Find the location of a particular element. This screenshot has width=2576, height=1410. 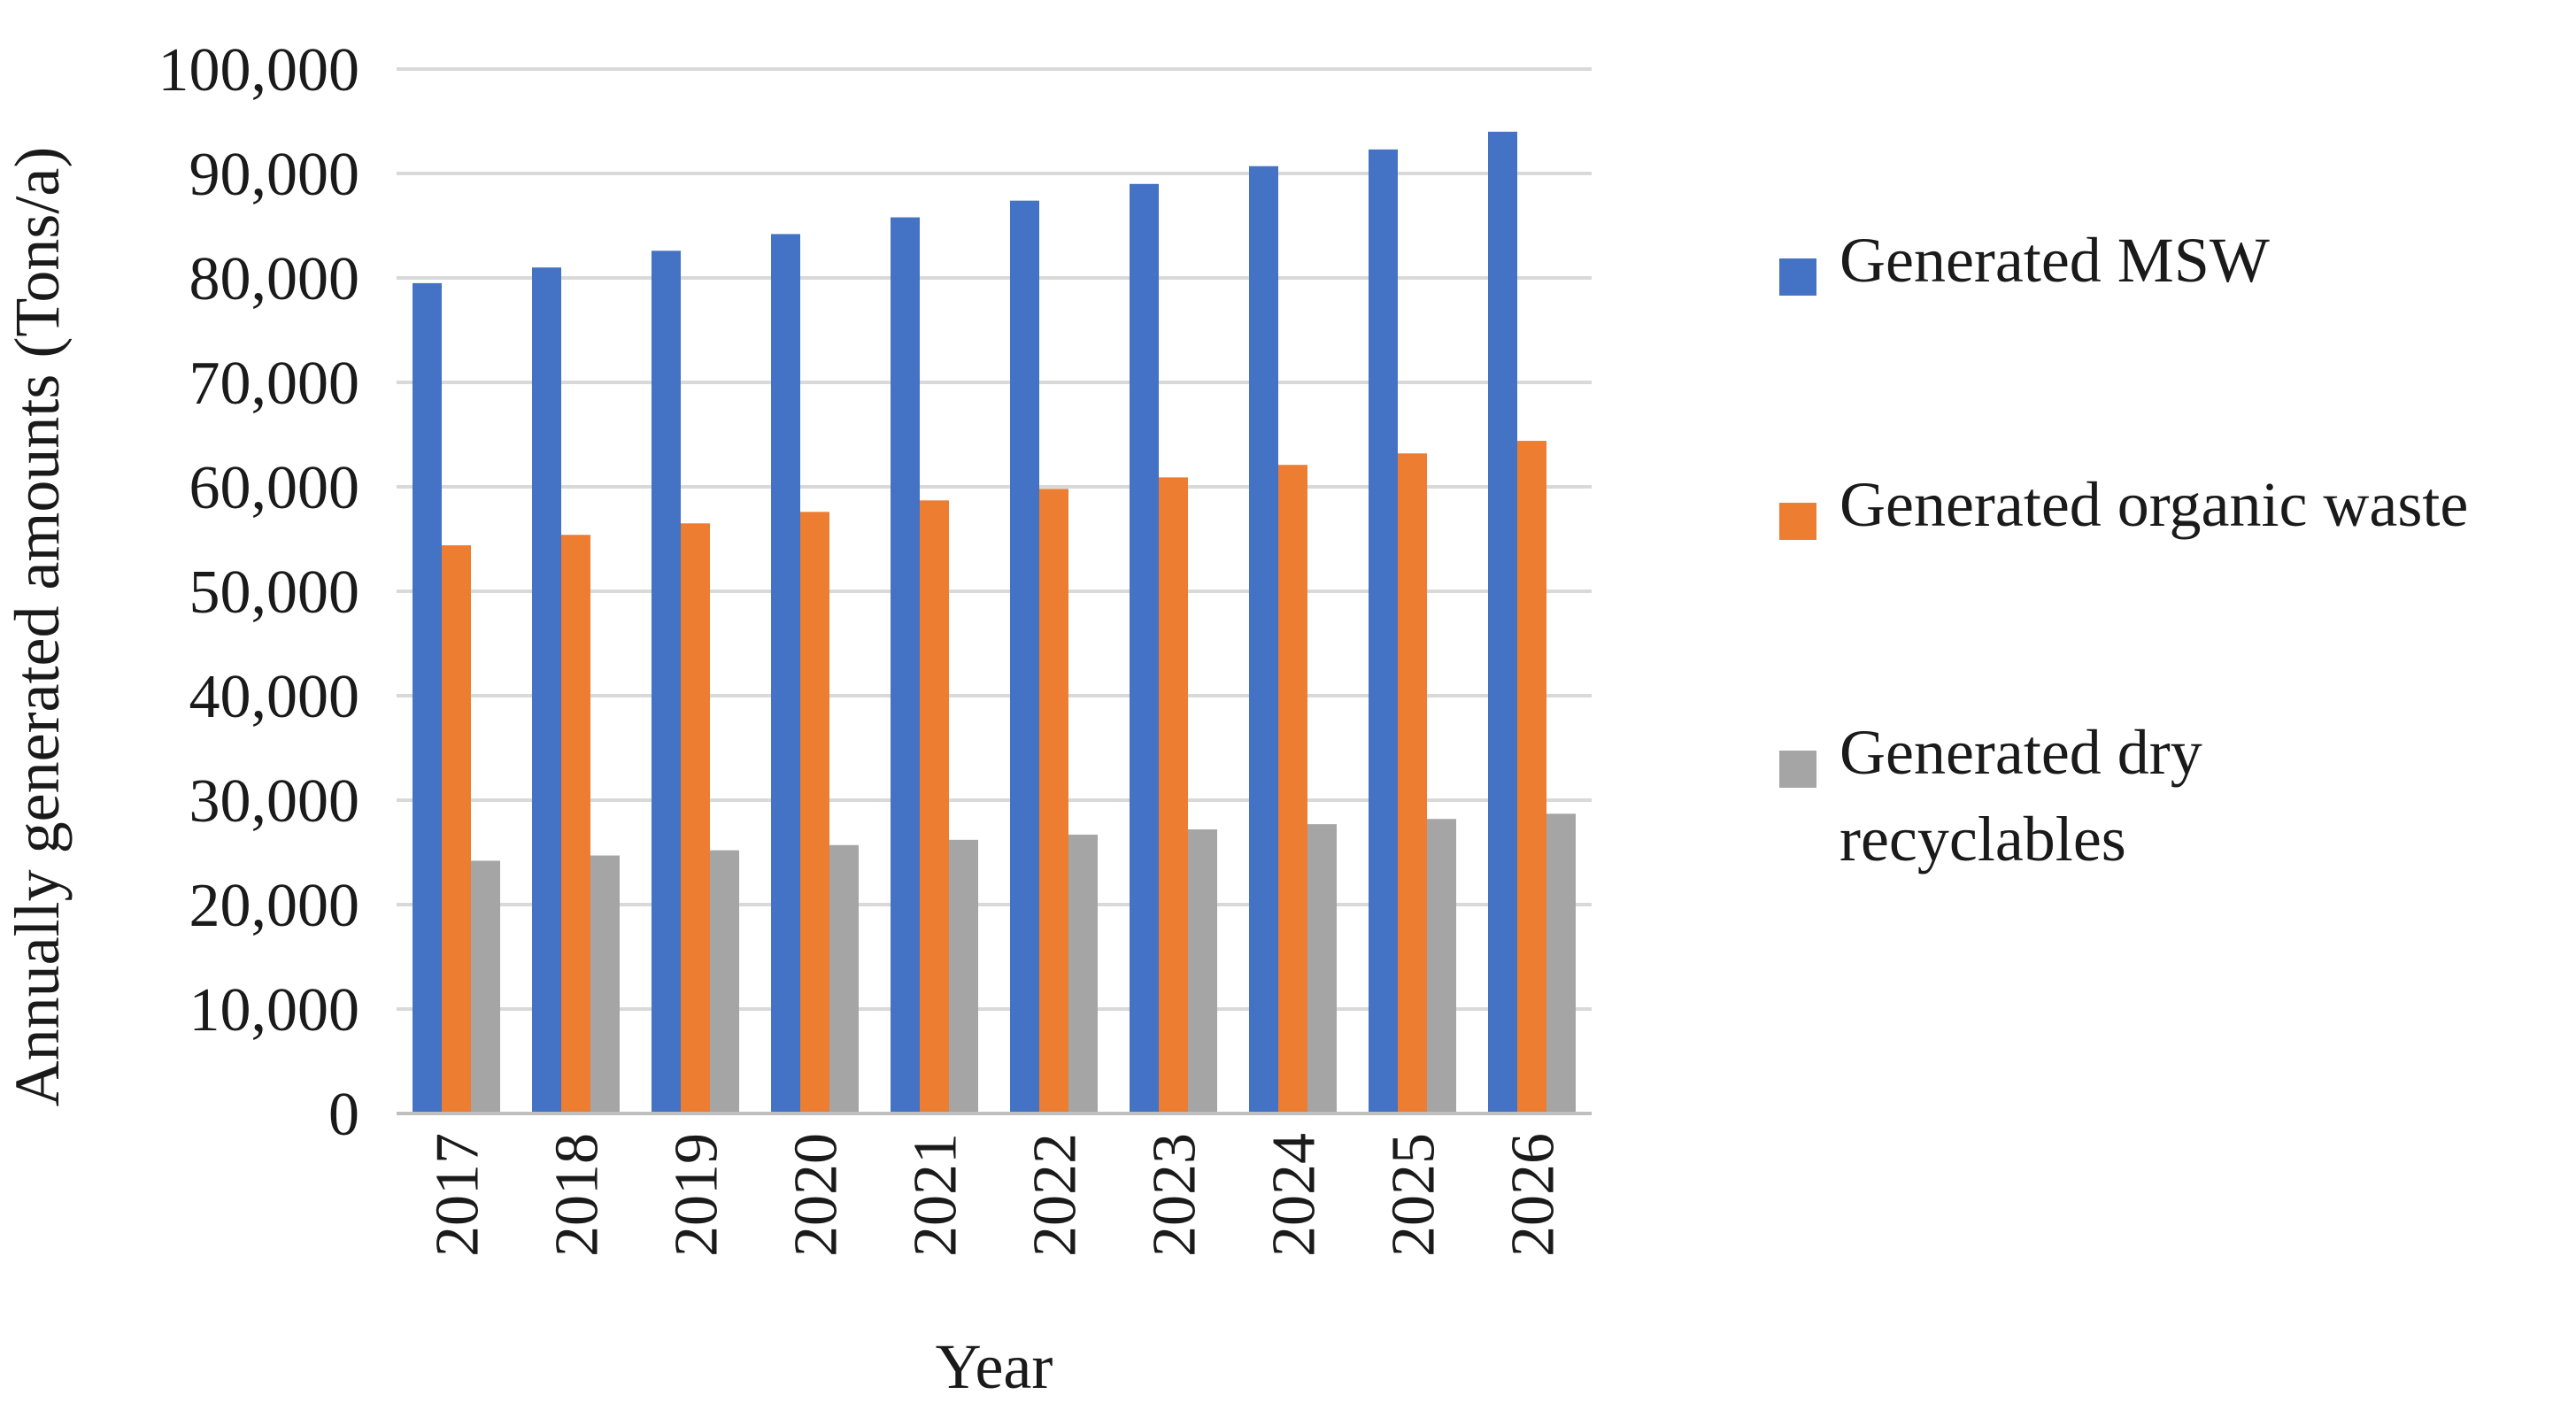

y-axis-title: Annually generated amounts (Tons/a) is located at coordinates (37, 627).